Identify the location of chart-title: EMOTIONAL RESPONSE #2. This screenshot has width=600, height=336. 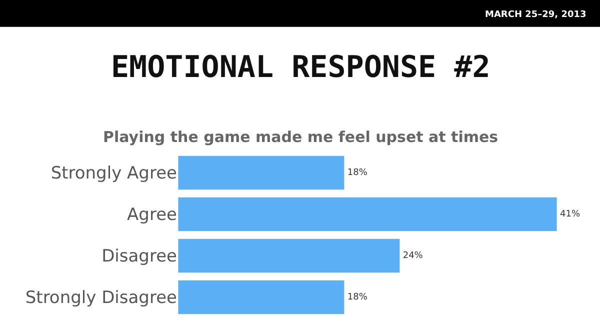
(300, 67).